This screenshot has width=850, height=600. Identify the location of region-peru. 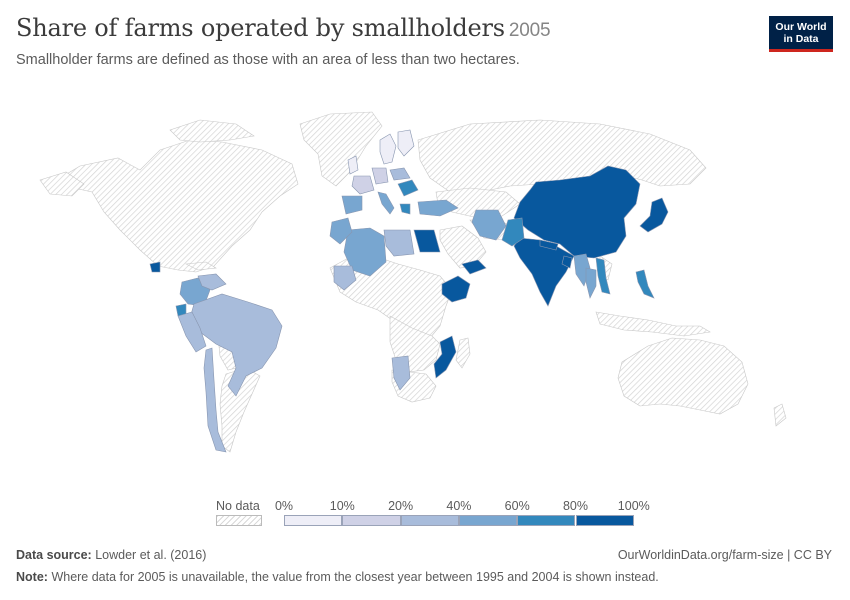
(192, 332).